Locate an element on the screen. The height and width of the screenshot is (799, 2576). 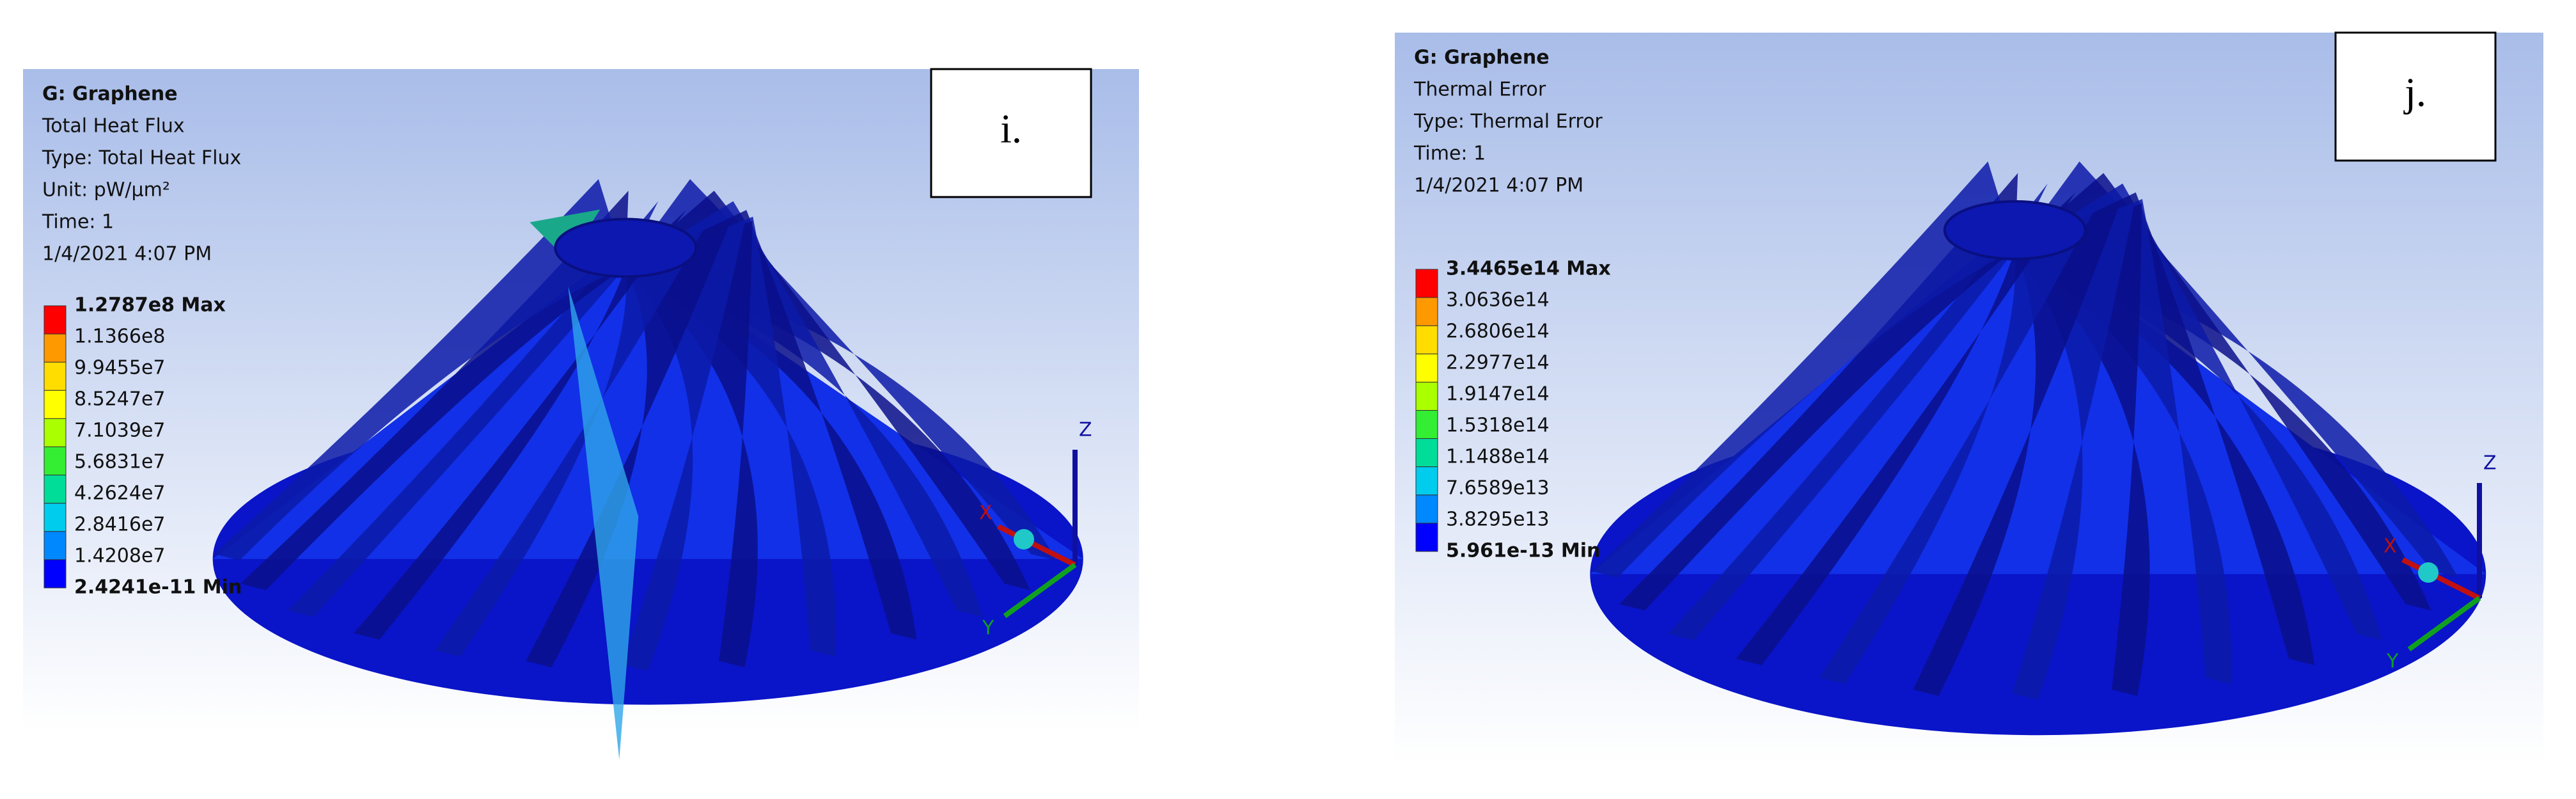
legend-label: 7.1039e7 is located at coordinates (120, 431).